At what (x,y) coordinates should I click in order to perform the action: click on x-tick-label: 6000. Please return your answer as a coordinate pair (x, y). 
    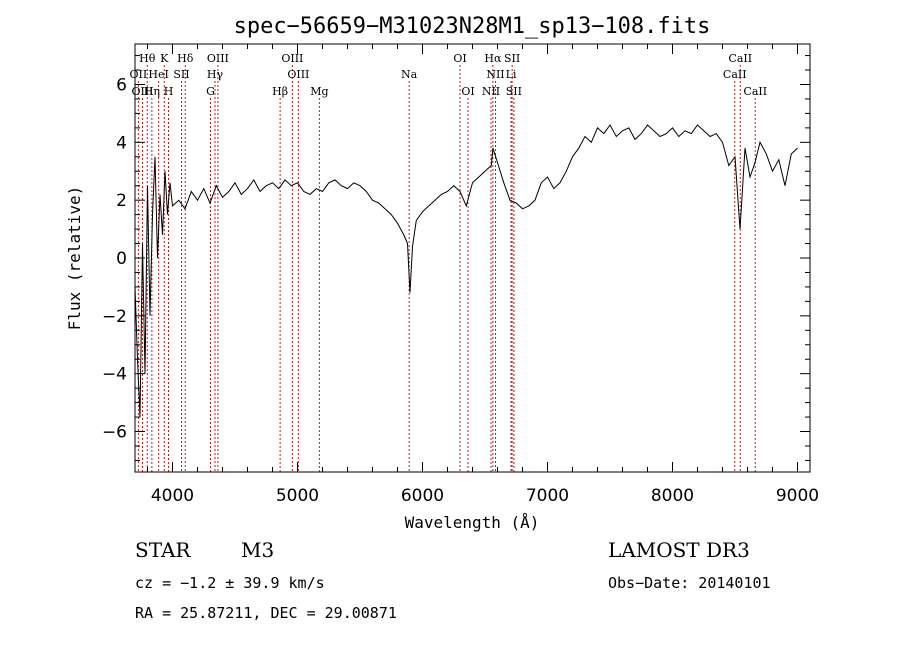
    Looking at the image, I should click on (422, 496).